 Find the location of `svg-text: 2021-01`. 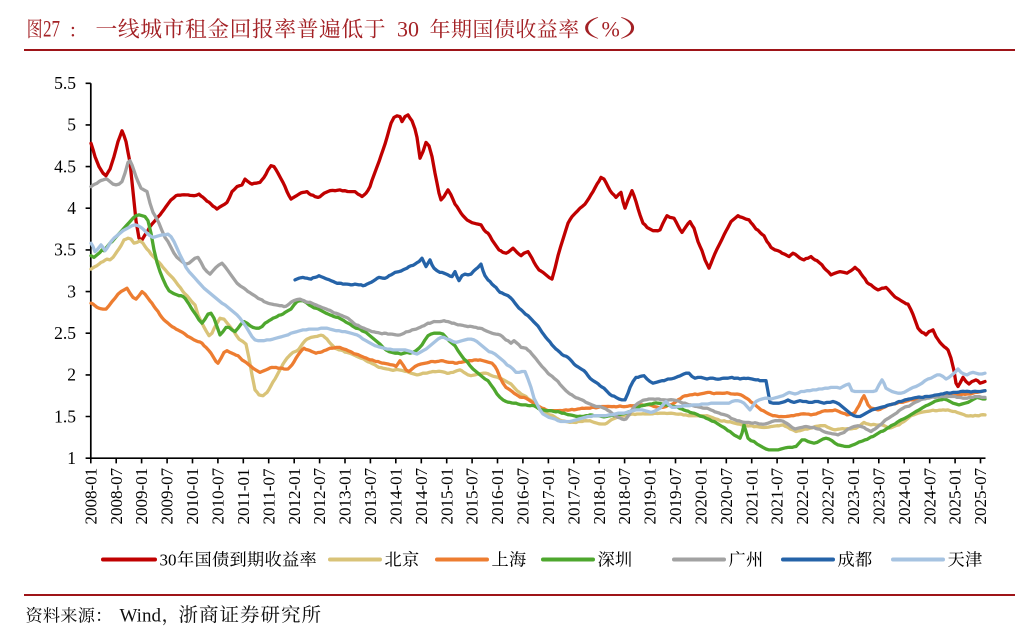

svg-text: 2021-01 is located at coordinates (751, 496).